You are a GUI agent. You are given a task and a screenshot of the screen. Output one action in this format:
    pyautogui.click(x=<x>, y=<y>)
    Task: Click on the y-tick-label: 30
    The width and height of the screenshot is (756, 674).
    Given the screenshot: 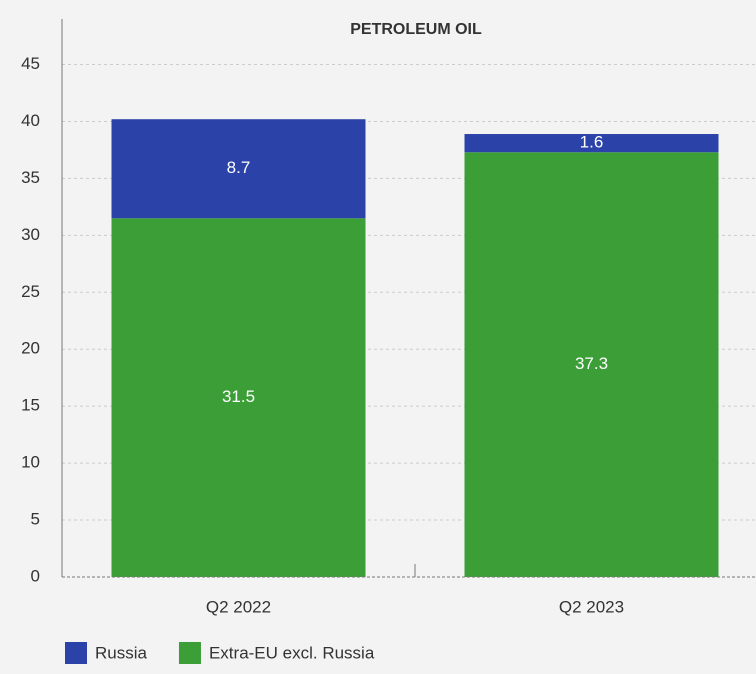 What is the action you would take?
    pyautogui.click(x=30, y=234)
    